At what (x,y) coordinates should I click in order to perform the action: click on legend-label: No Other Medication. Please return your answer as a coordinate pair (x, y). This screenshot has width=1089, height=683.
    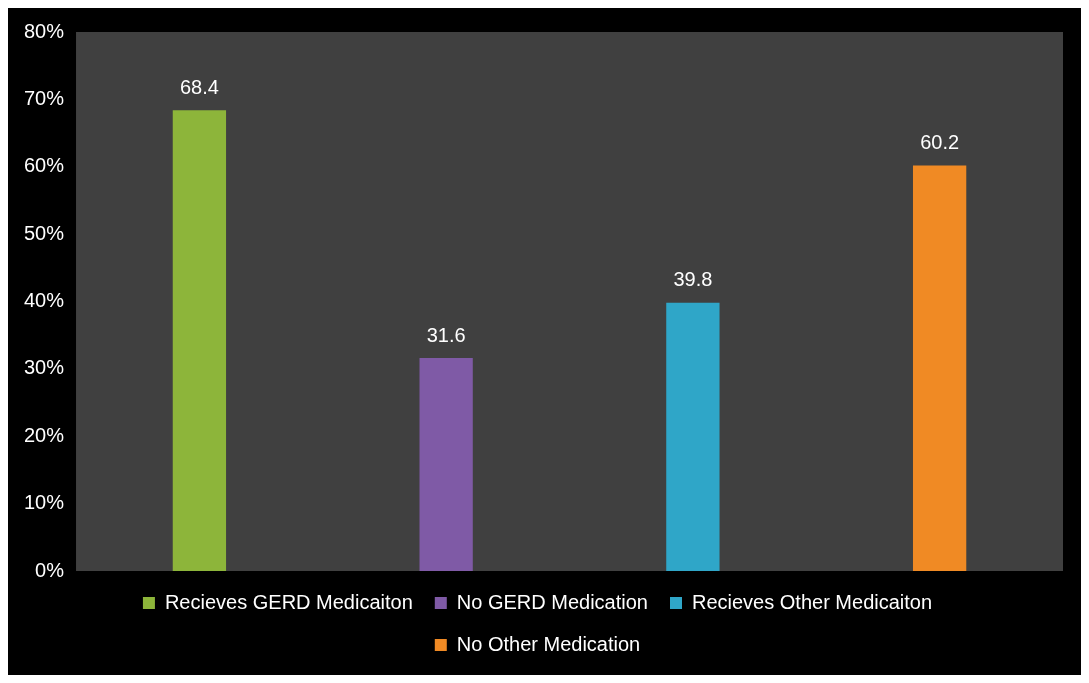
    Looking at the image, I should click on (548, 643).